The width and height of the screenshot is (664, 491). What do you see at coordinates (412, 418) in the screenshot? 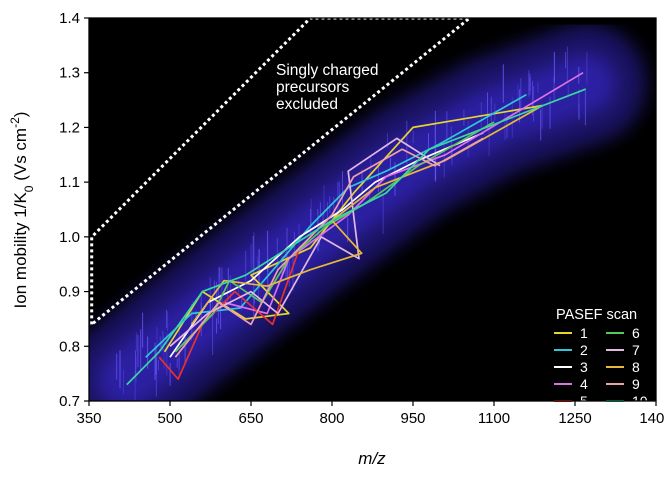
I see `x-tick-label: 950` at bounding box center [412, 418].